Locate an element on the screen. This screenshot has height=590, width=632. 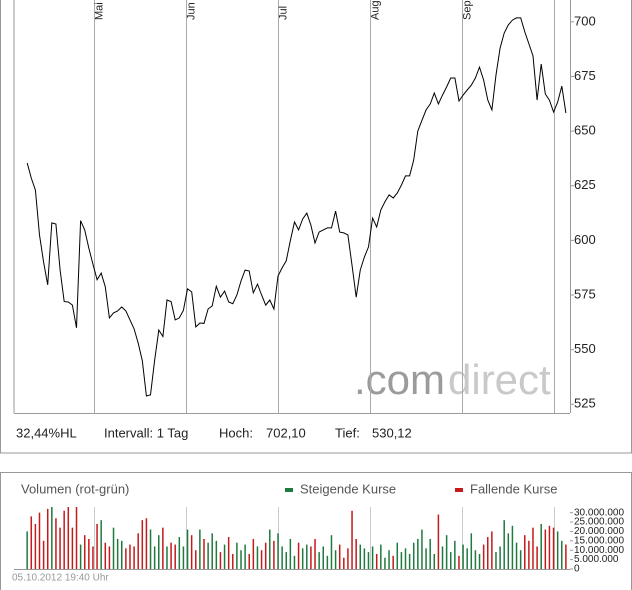
month-label: Jun is located at coordinates (191, 11).